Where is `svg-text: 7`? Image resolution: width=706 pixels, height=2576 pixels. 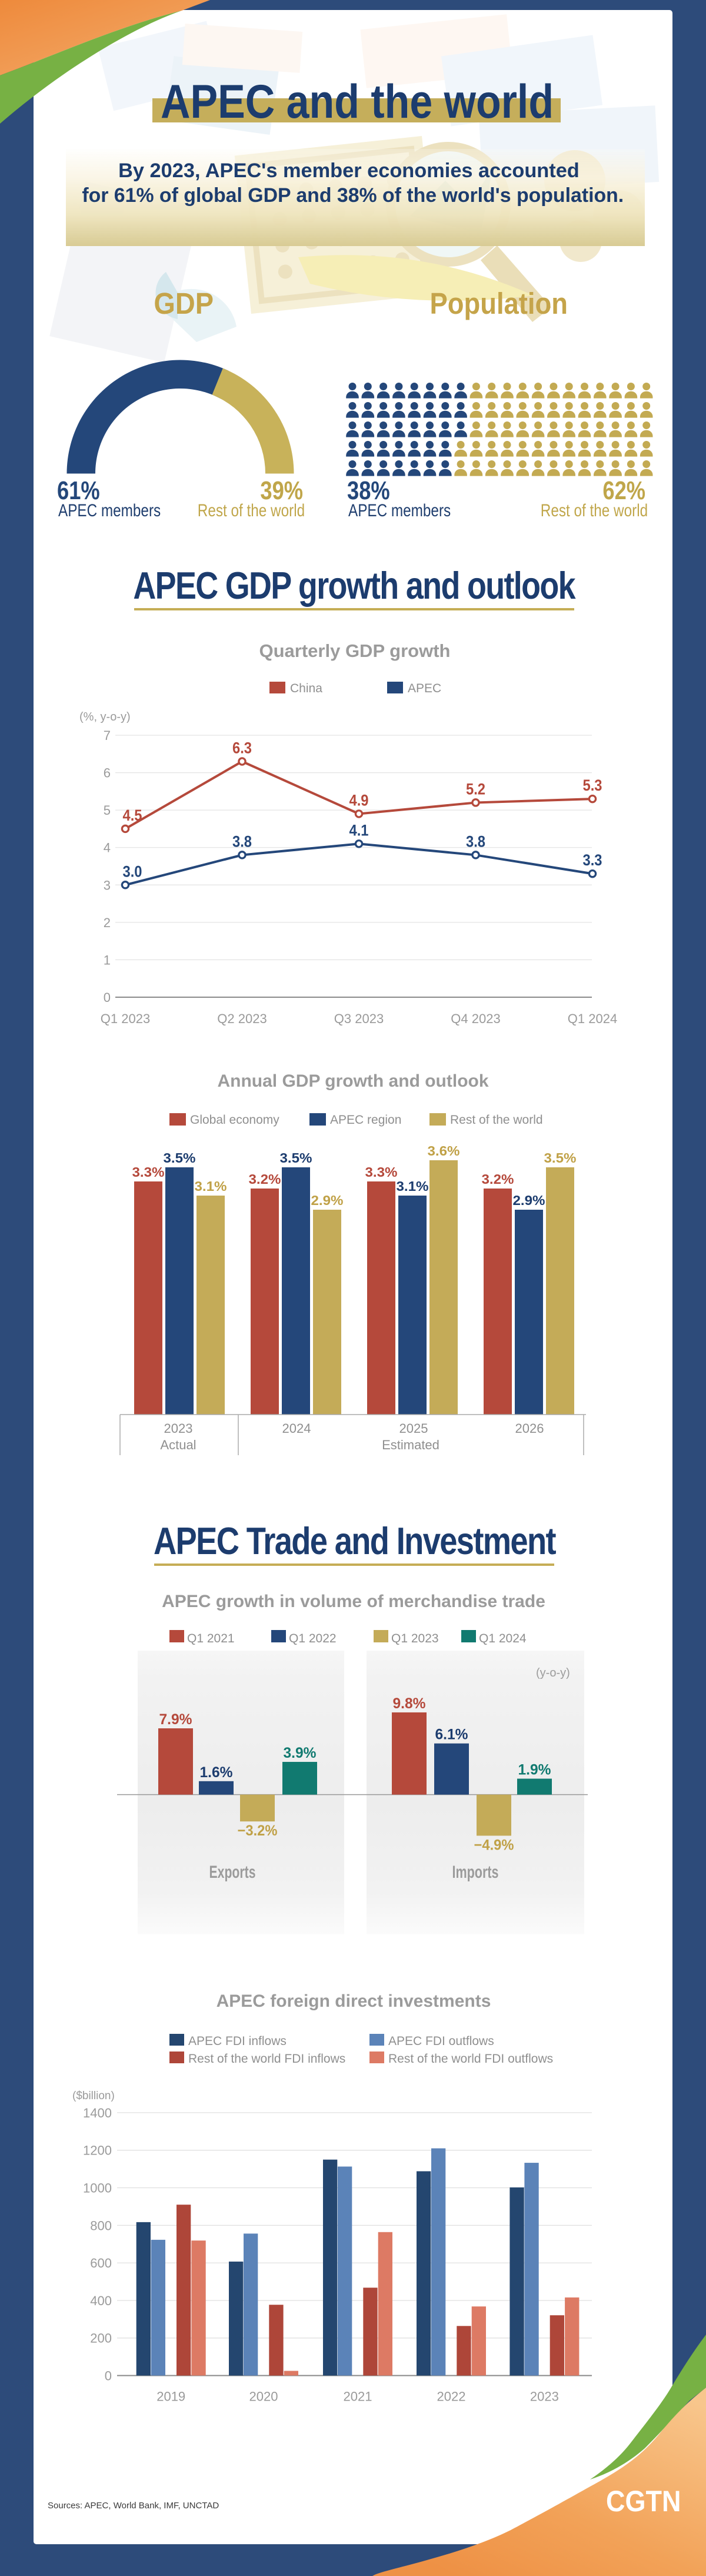 svg-text: 7 is located at coordinates (108, 735).